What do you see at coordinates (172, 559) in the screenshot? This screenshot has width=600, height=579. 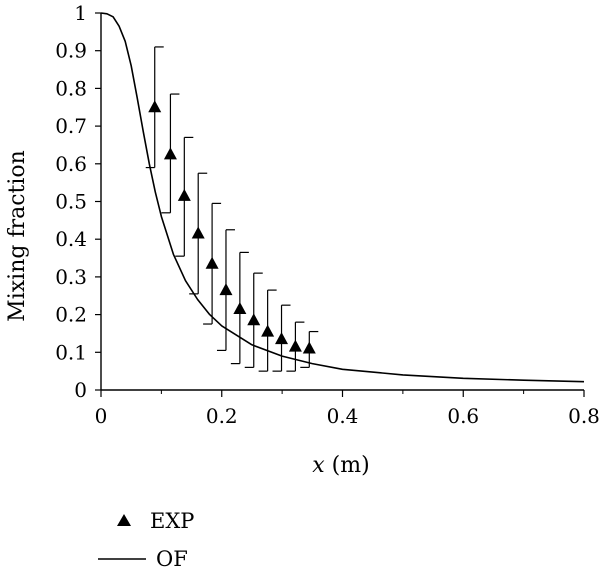 I see `legend-of-label: OF` at bounding box center [172, 559].